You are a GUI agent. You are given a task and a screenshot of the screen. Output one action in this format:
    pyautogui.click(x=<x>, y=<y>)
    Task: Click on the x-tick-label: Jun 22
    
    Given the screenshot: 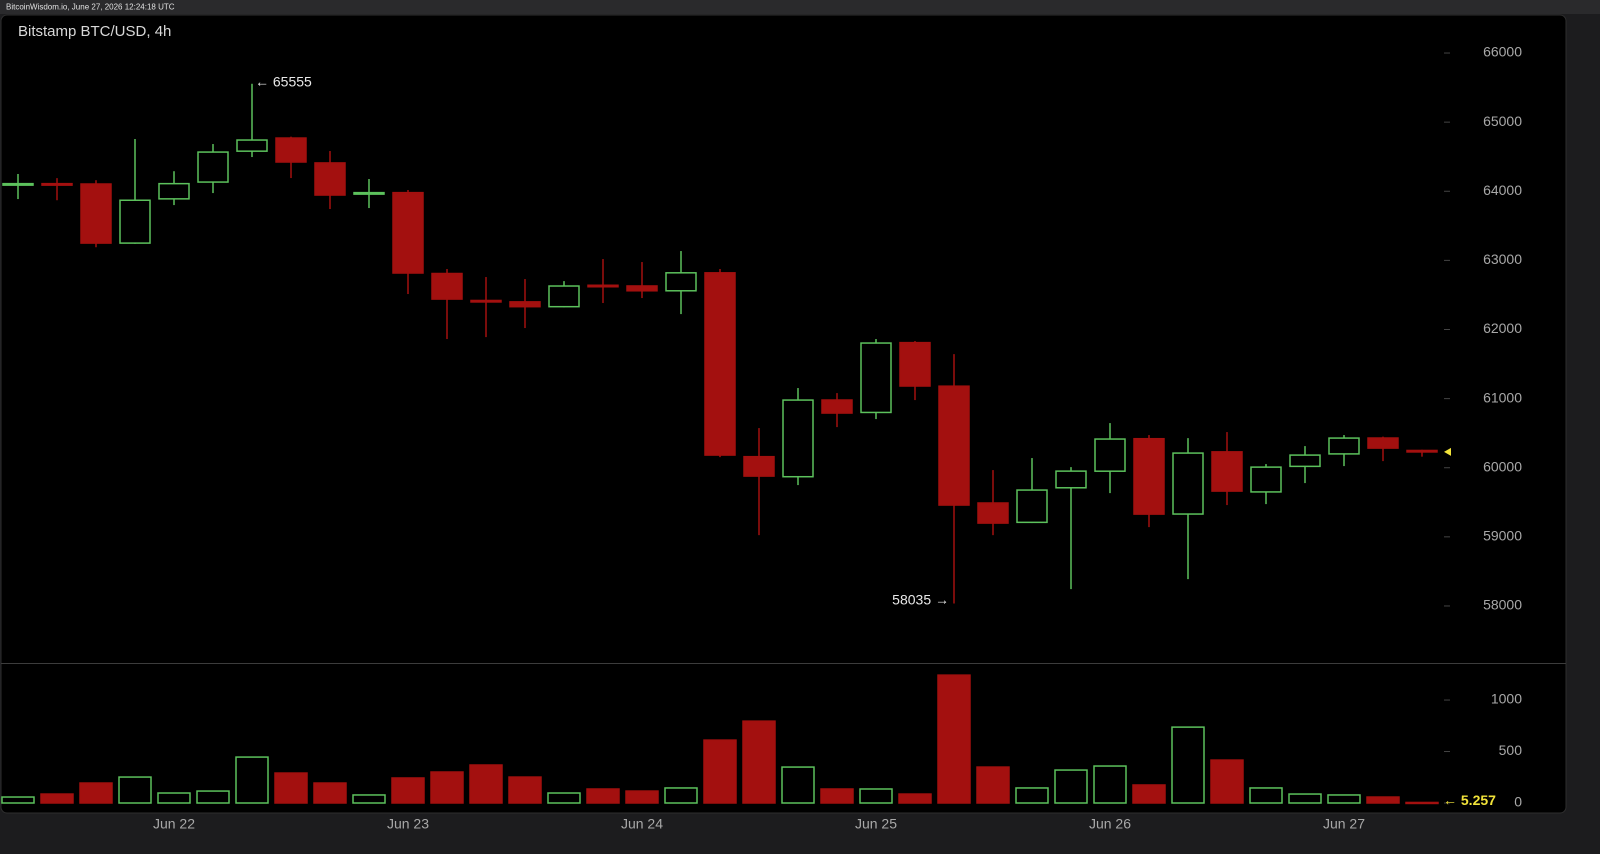 What is the action you would take?
    pyautogui.click(x=174, y=824)
    